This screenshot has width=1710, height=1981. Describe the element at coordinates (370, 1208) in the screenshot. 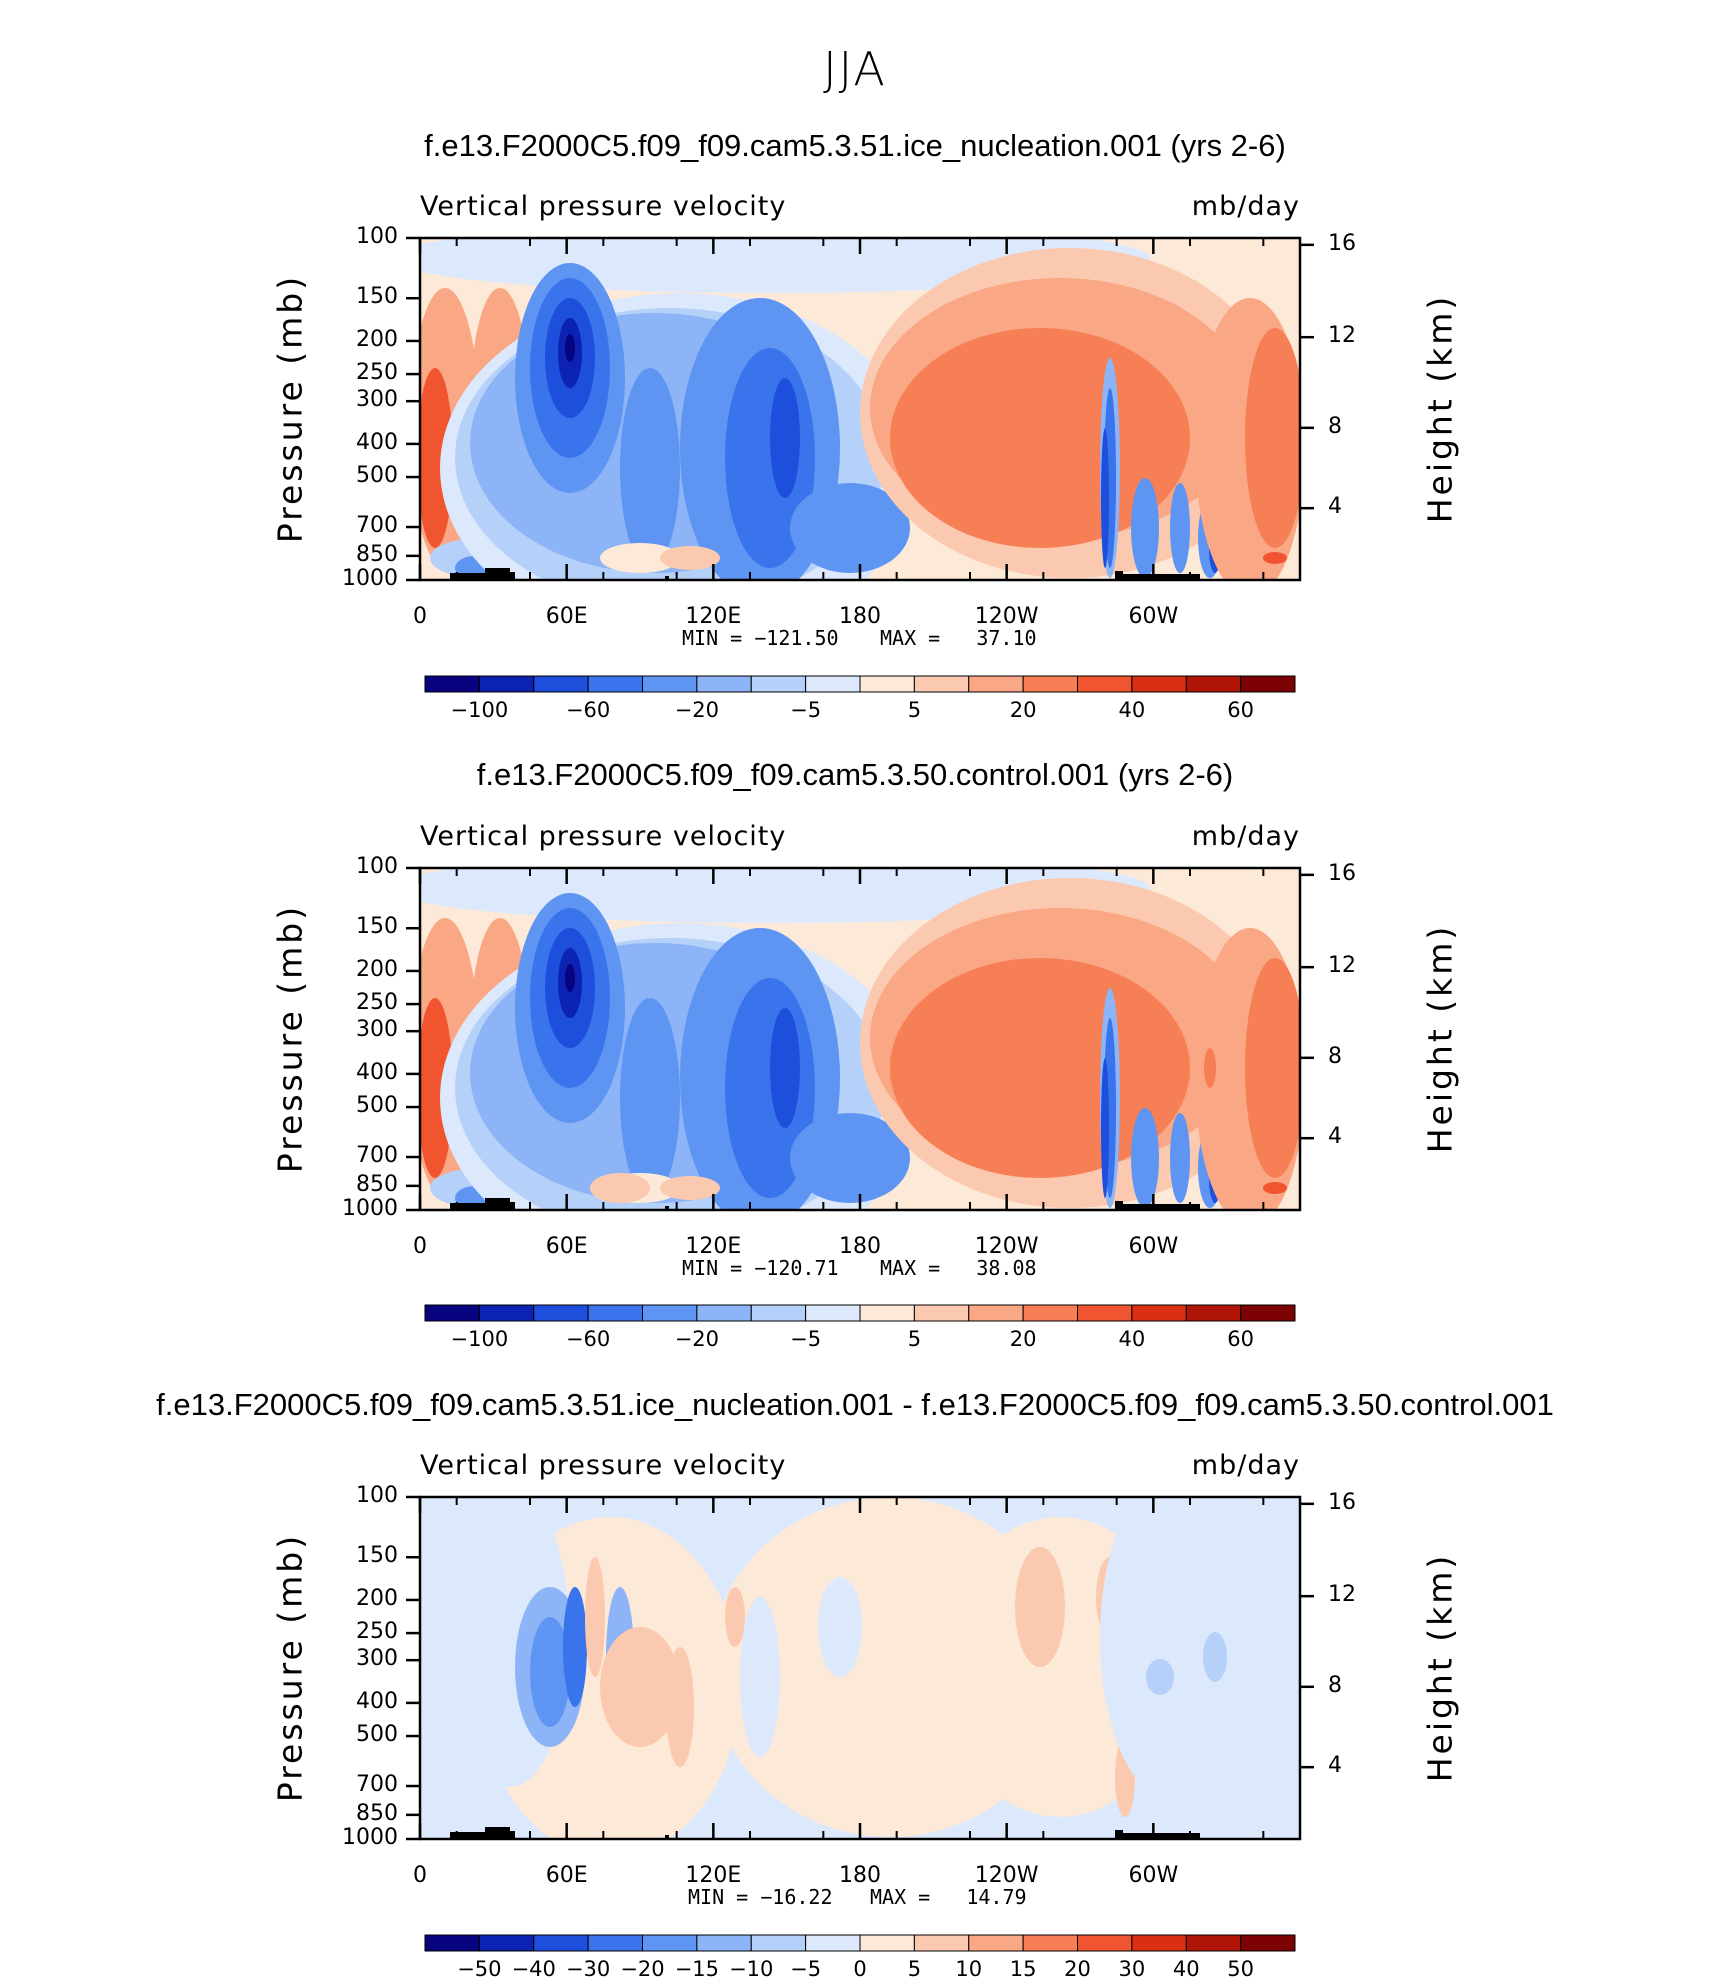

I see `pressure-tick-label: 1000` at that location.